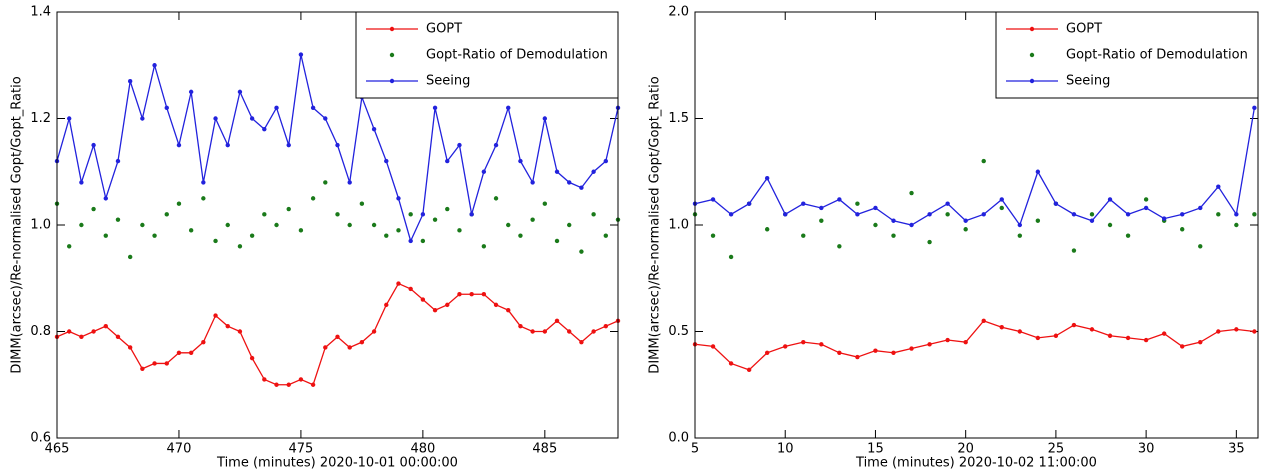 This screenshot has width=1271, height=472. Describe the element at coordinates (1146, 449) in the screenshot. I see `x-tick-label: 30` at that location.